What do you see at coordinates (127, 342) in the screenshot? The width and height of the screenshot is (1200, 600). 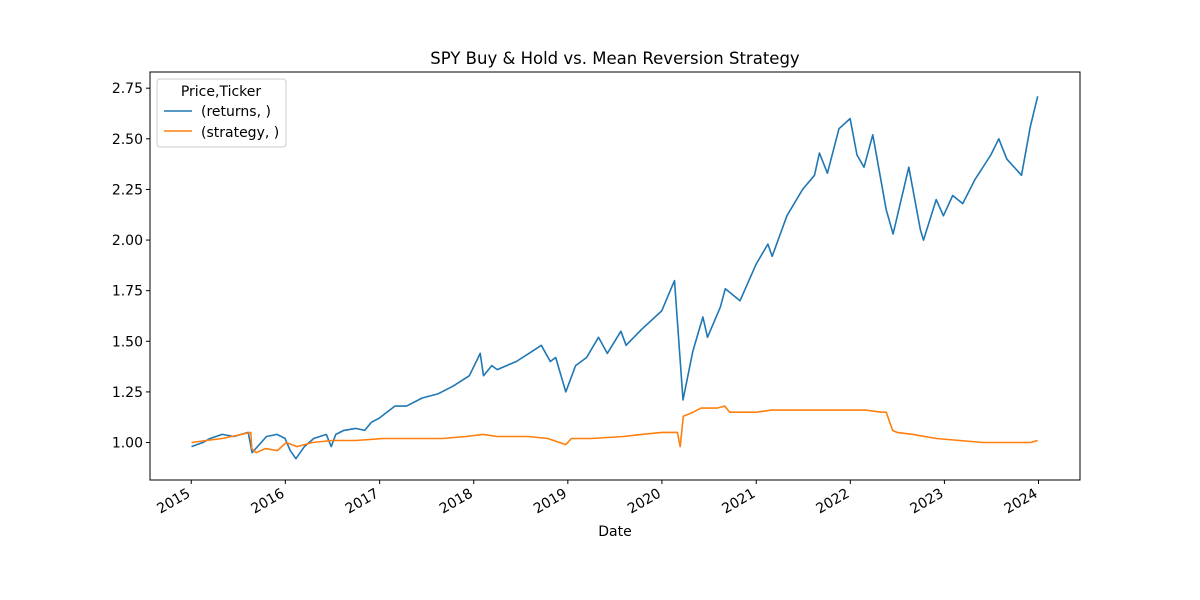 I see `y-tick-label: 1.50` at bounding box center [127, 342].